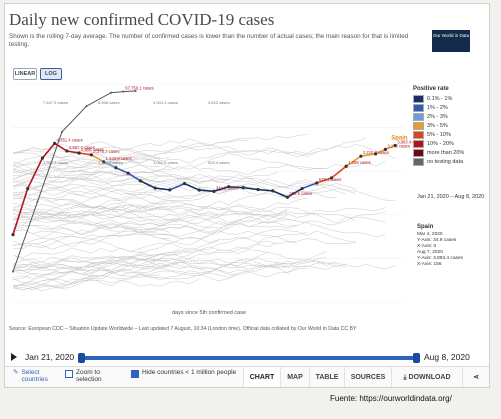 The image size is (501, 419). Describe the element at coordinates (294, 377) in the screenshot. I see `tab-map: MAP` at that location.